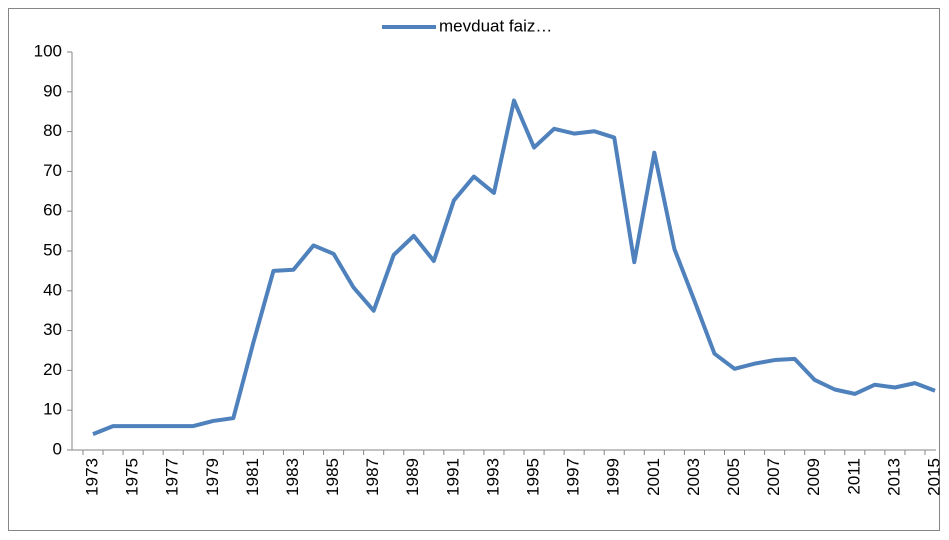  What do you see at coordinates (91, 477) in the screenshot?
I see `x-tick-label: 1973` at bounding box center [91, 477].